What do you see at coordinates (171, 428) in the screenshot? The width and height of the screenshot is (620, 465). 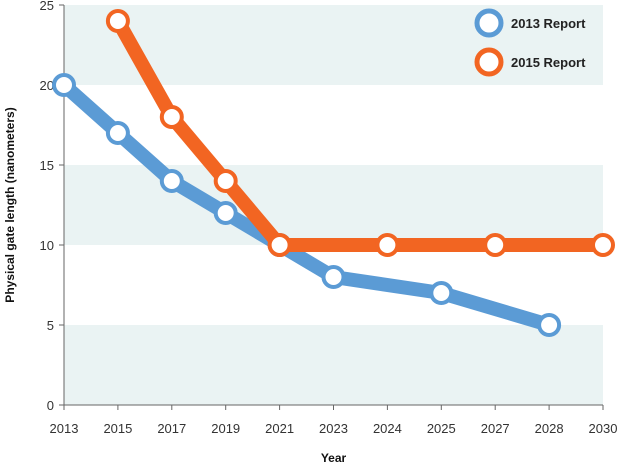 I see `x-tick-label: 2017` at bounding box center [171, 428].